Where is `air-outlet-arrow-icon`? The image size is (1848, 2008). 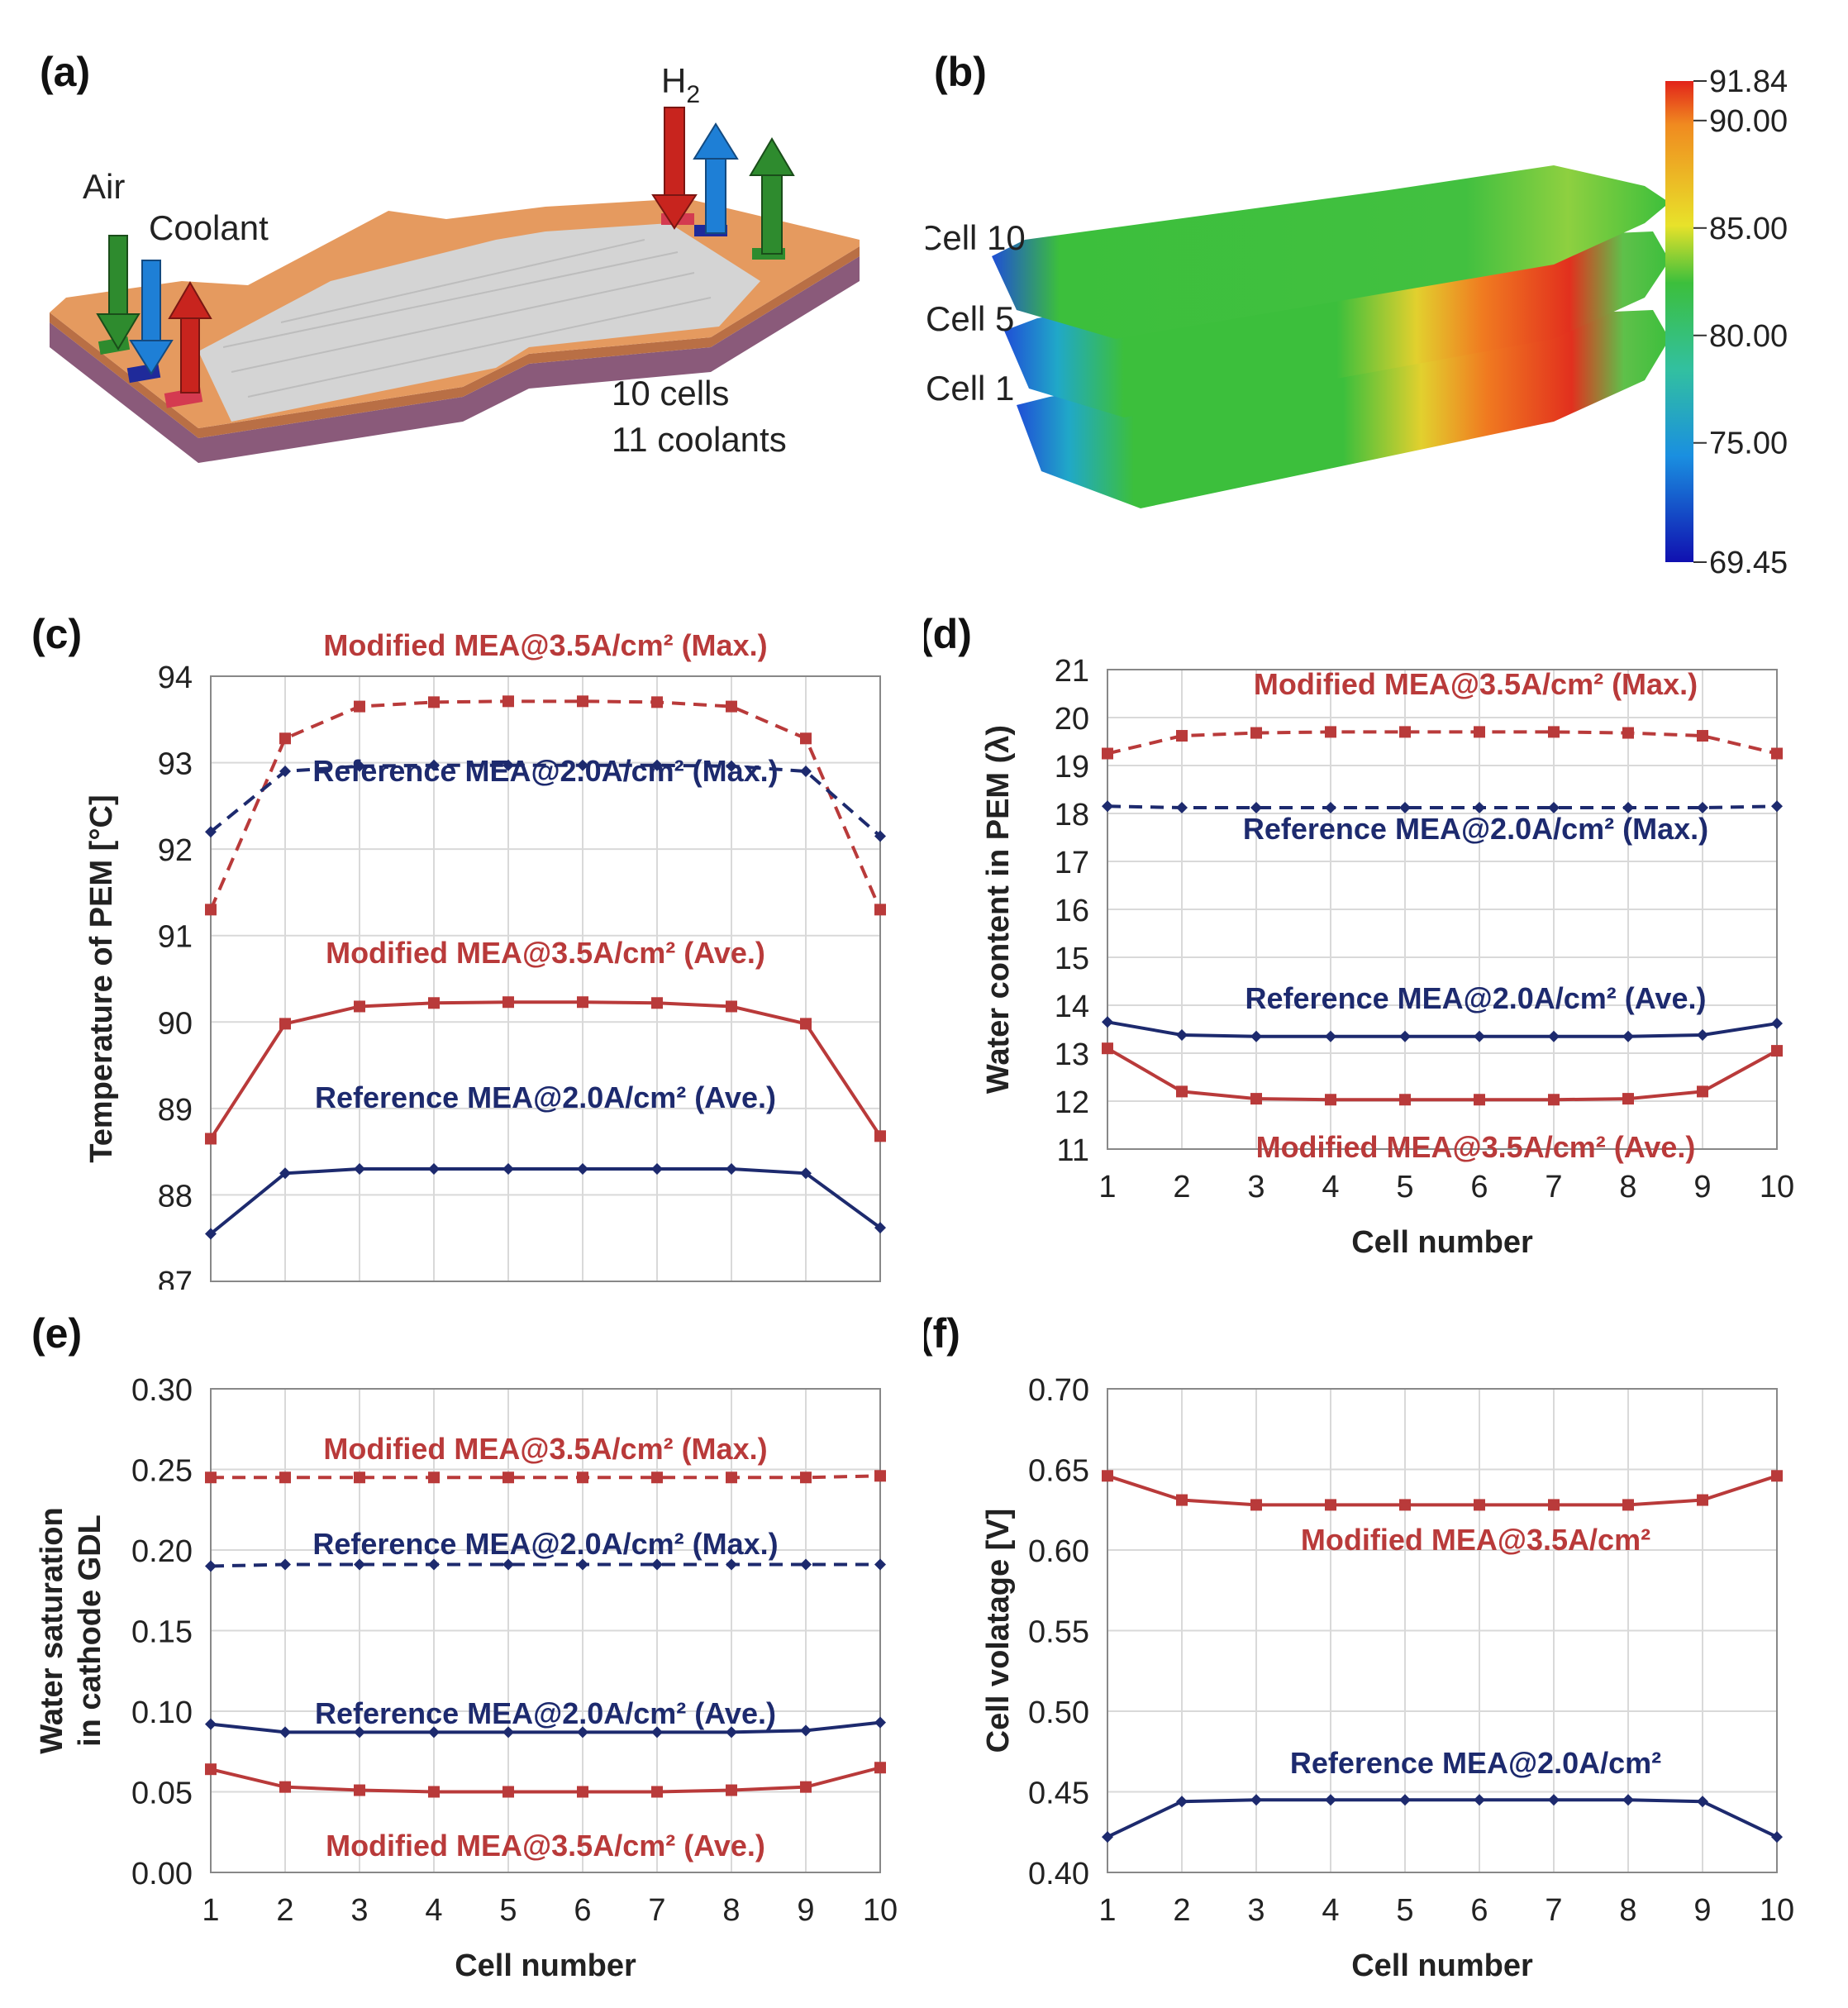
air-outlet-arrow-icon is located at coordinates (772, 196).